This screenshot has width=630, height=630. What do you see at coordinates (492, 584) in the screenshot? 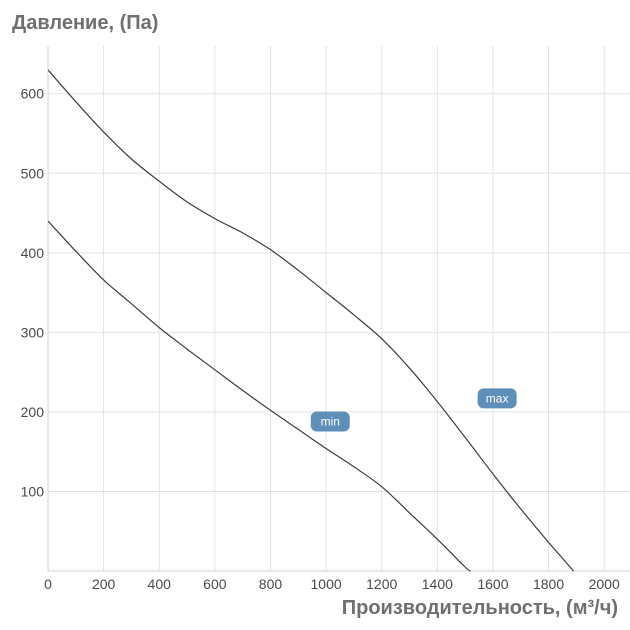
I see `x-tick-label: 1600` at bounding box center [492, 584].